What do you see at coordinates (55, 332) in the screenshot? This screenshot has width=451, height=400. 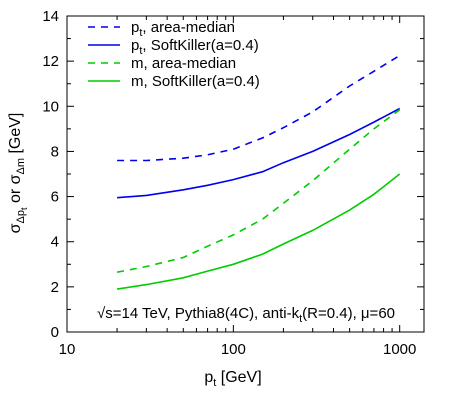 I see `y-tick-label: 0` at bounding box center [55, 332].